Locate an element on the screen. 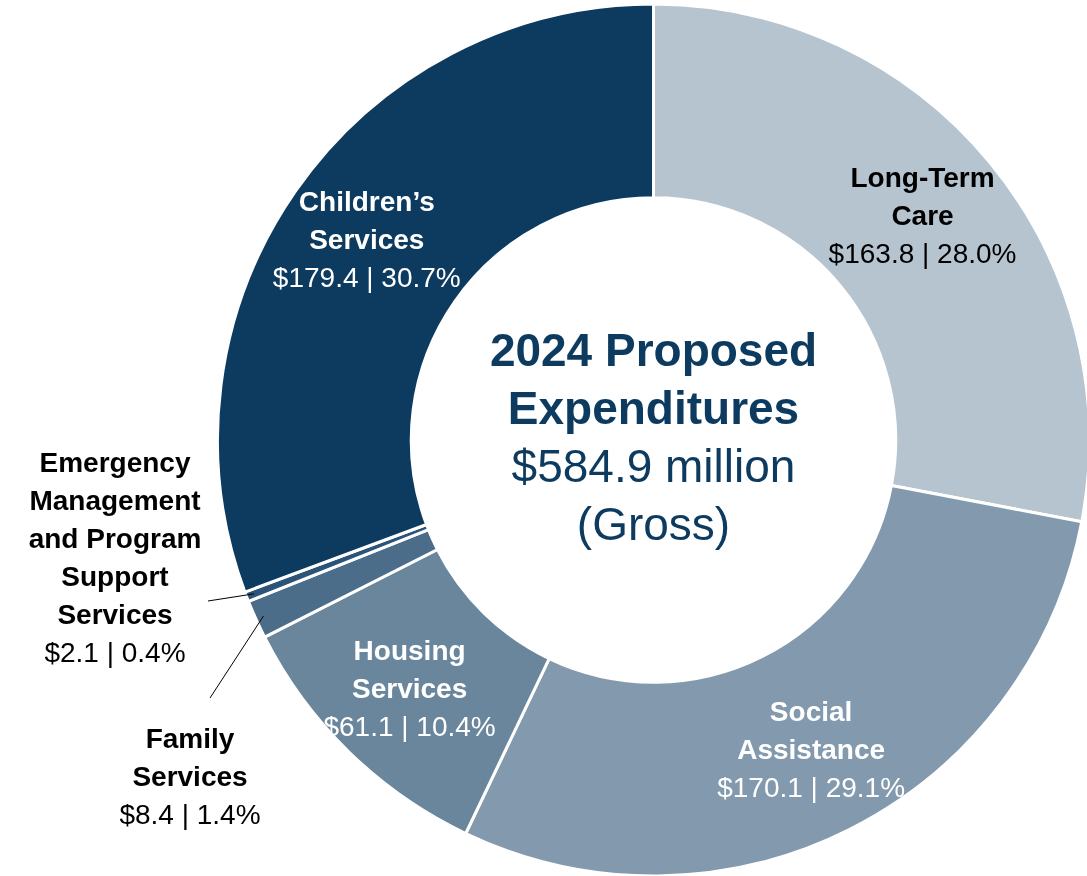 The height and width of the screenshot is (876, 1087). data-label: $2.1 | 0.4% is located at coordinates (115, 652).